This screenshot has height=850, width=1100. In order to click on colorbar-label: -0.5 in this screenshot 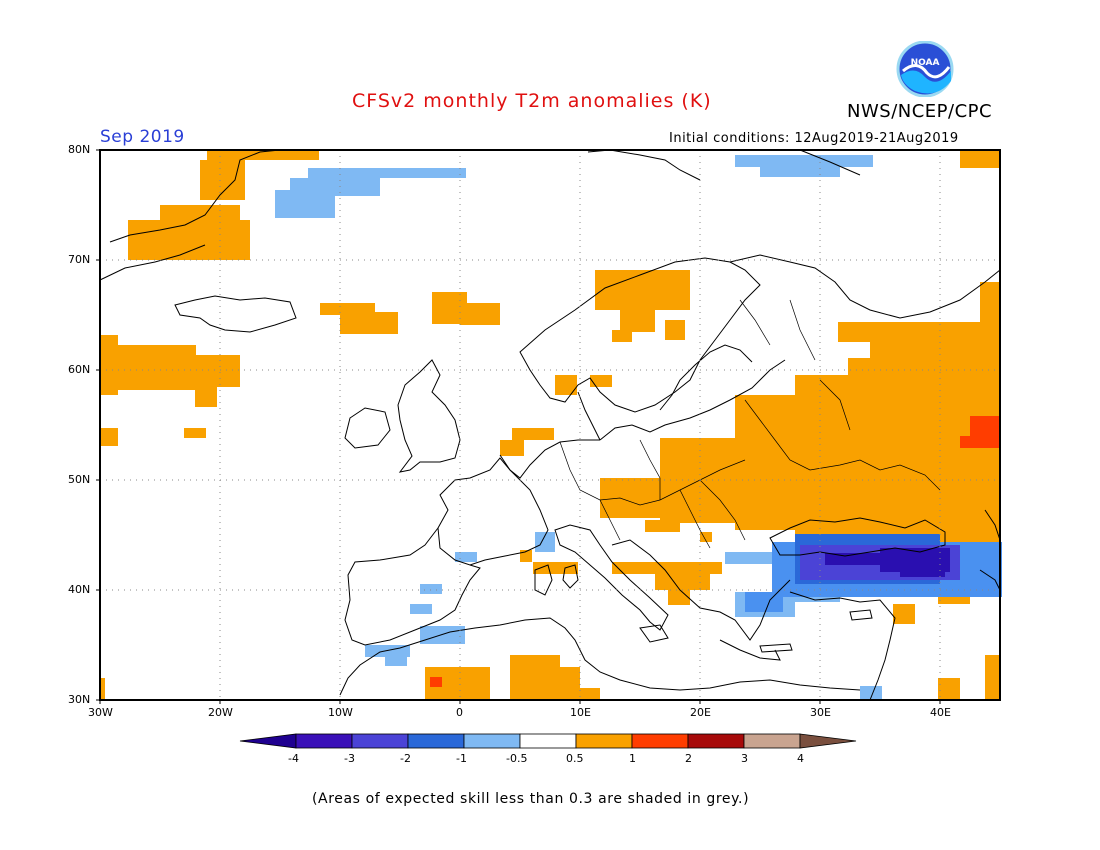, I will do `click(517, 758)`.